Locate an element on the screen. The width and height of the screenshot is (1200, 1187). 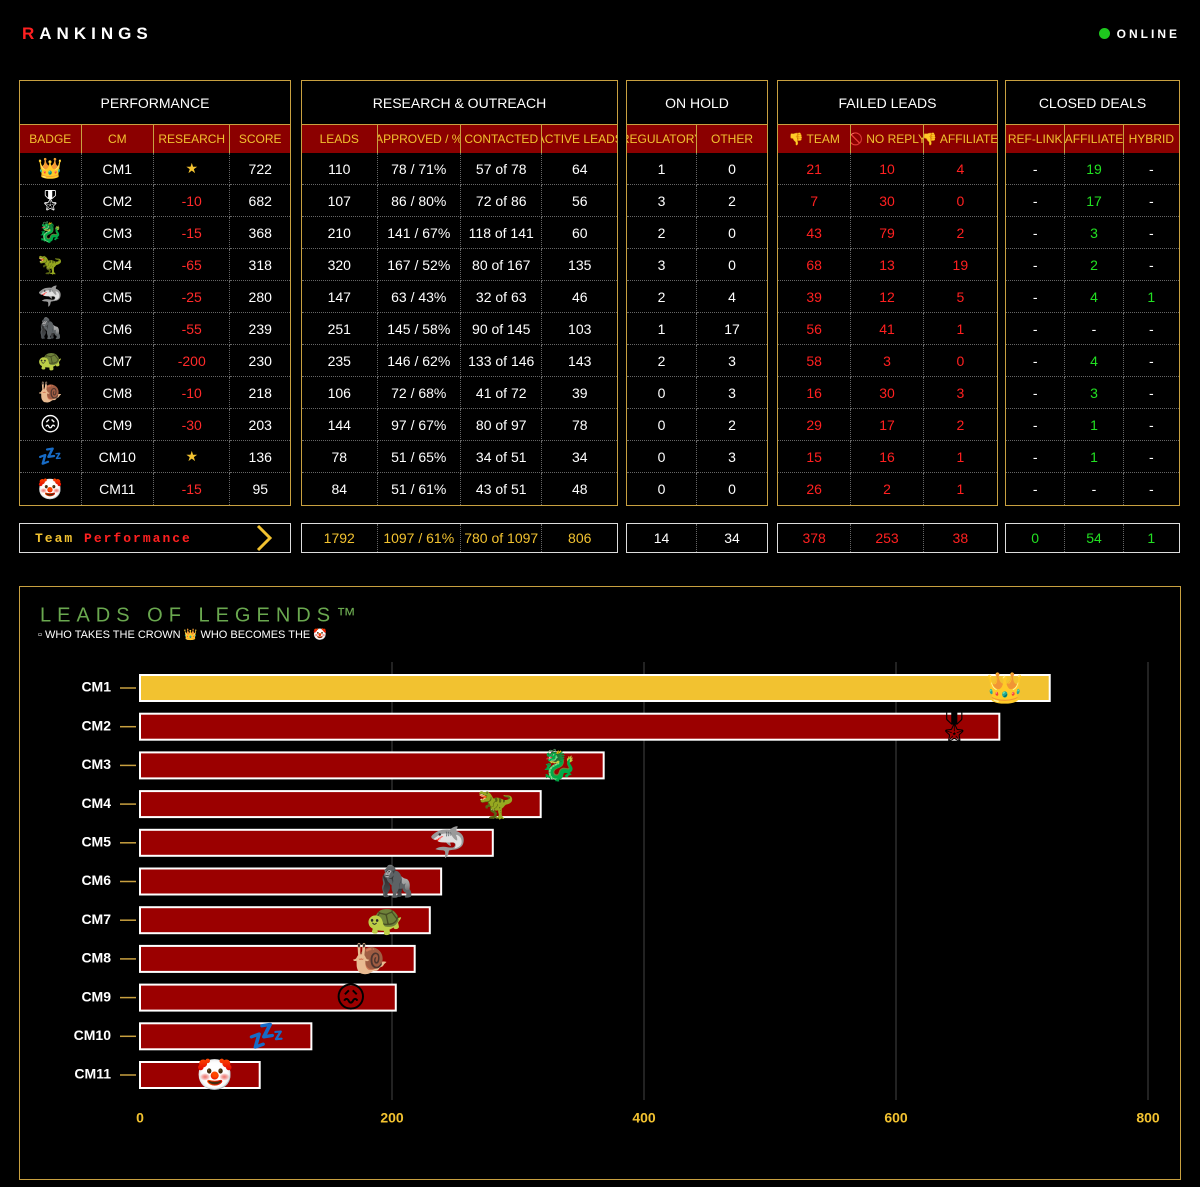
table-cell: -25 is located at coordinates (192, 297).